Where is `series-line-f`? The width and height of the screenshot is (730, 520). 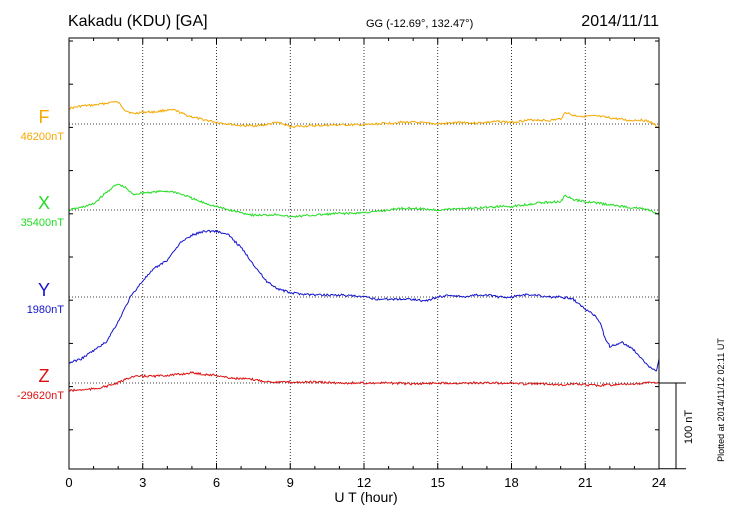 series-line-f is located at coordinates (363, 115).